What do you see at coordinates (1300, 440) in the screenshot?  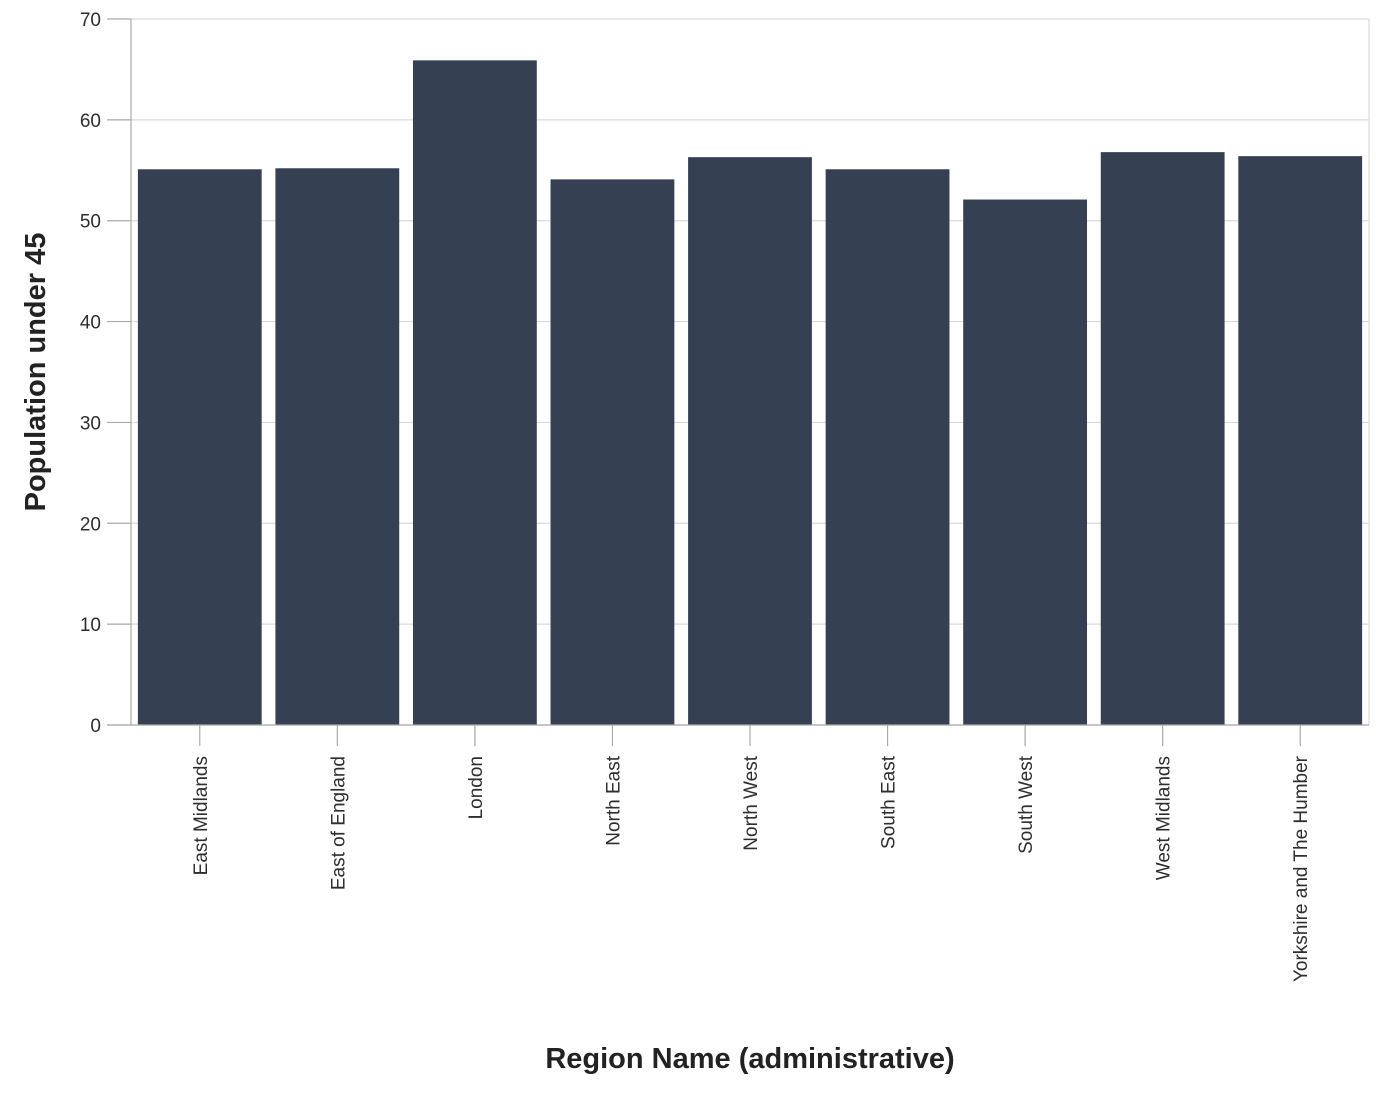 I see `bar-yorkshire-and-the-humber` at bounding box center [1300, 440].